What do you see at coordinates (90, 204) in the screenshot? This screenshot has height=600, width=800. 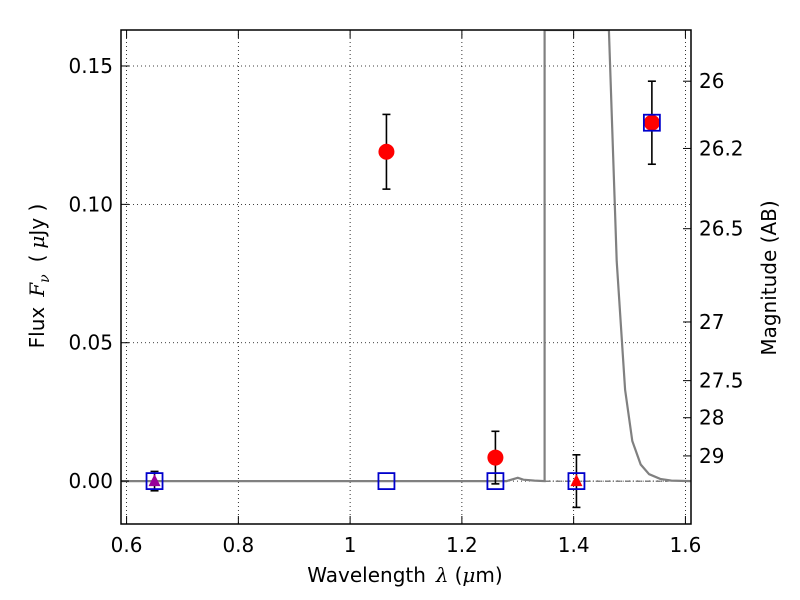 I see `y-tick-label: 0.10` at bounding box center [90, 204].